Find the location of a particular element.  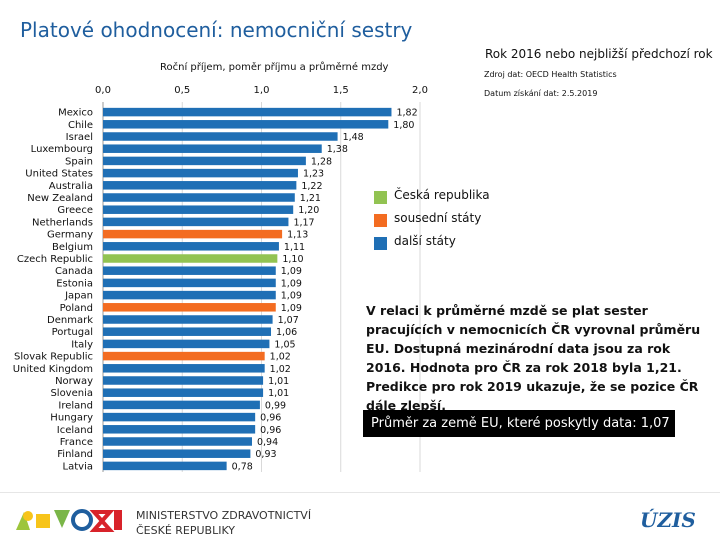

legend-item-neighbor: sousední státy is located at coordinates (449, 222).